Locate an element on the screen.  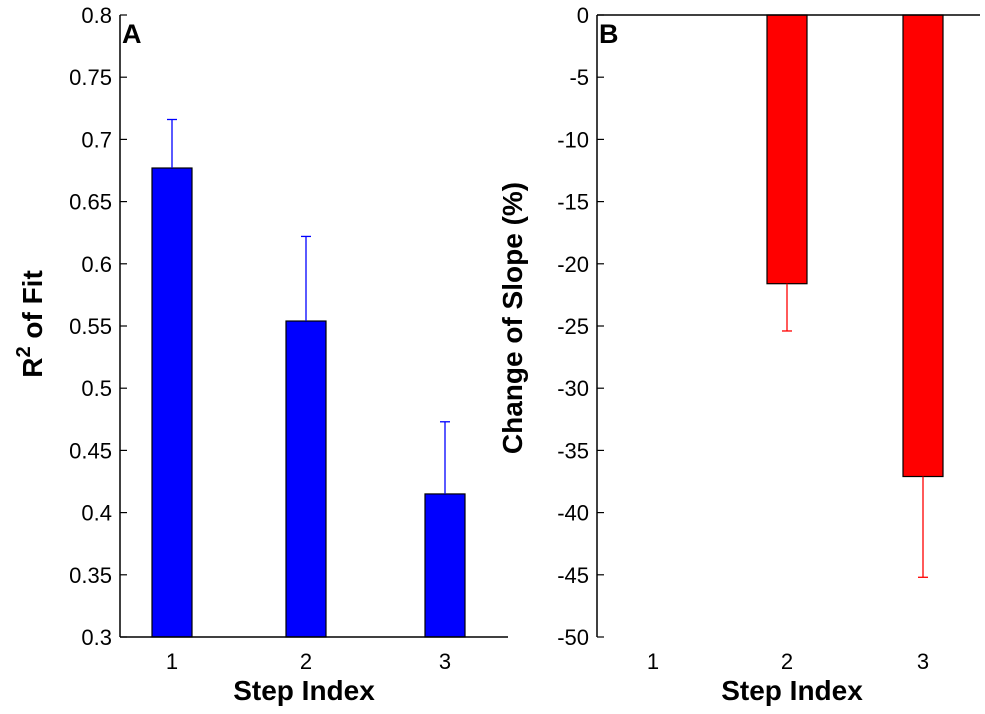
panel-a-x-ticks: 1 2 3 is located at coordinates (308, 661).